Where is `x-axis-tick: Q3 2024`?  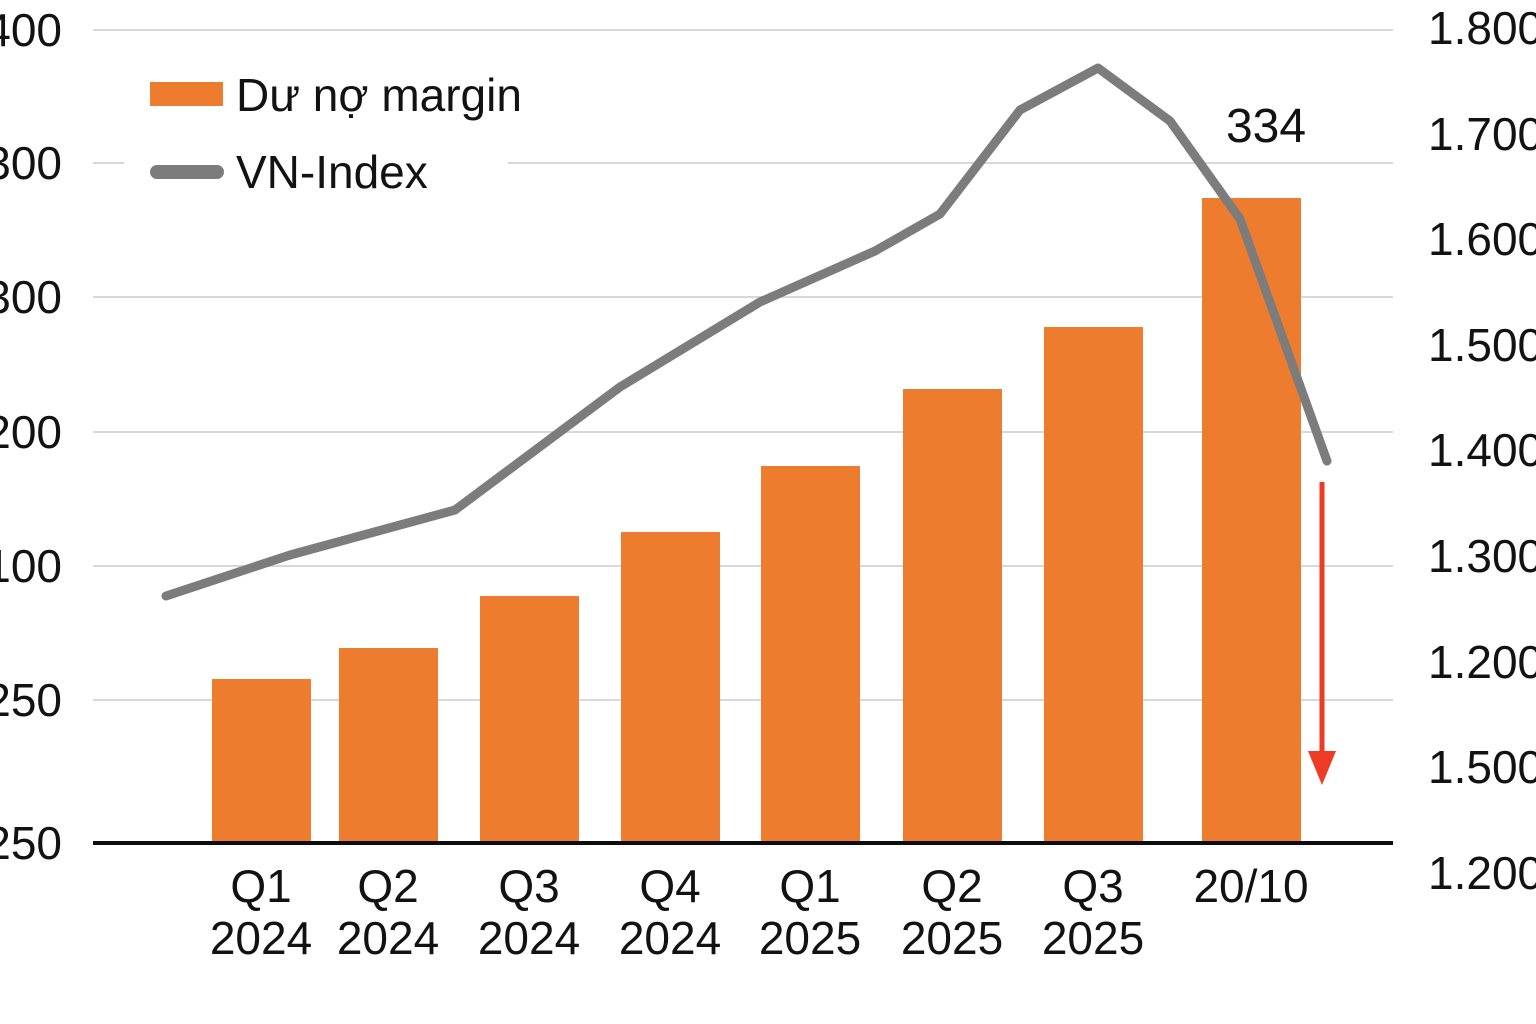
x-axis-tick: Q3 2024 is located at coordinates (529, 912).